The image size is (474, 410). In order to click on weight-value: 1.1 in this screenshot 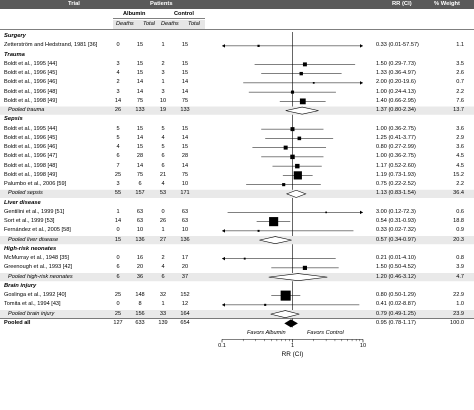, I will do `click(460, 45)`.